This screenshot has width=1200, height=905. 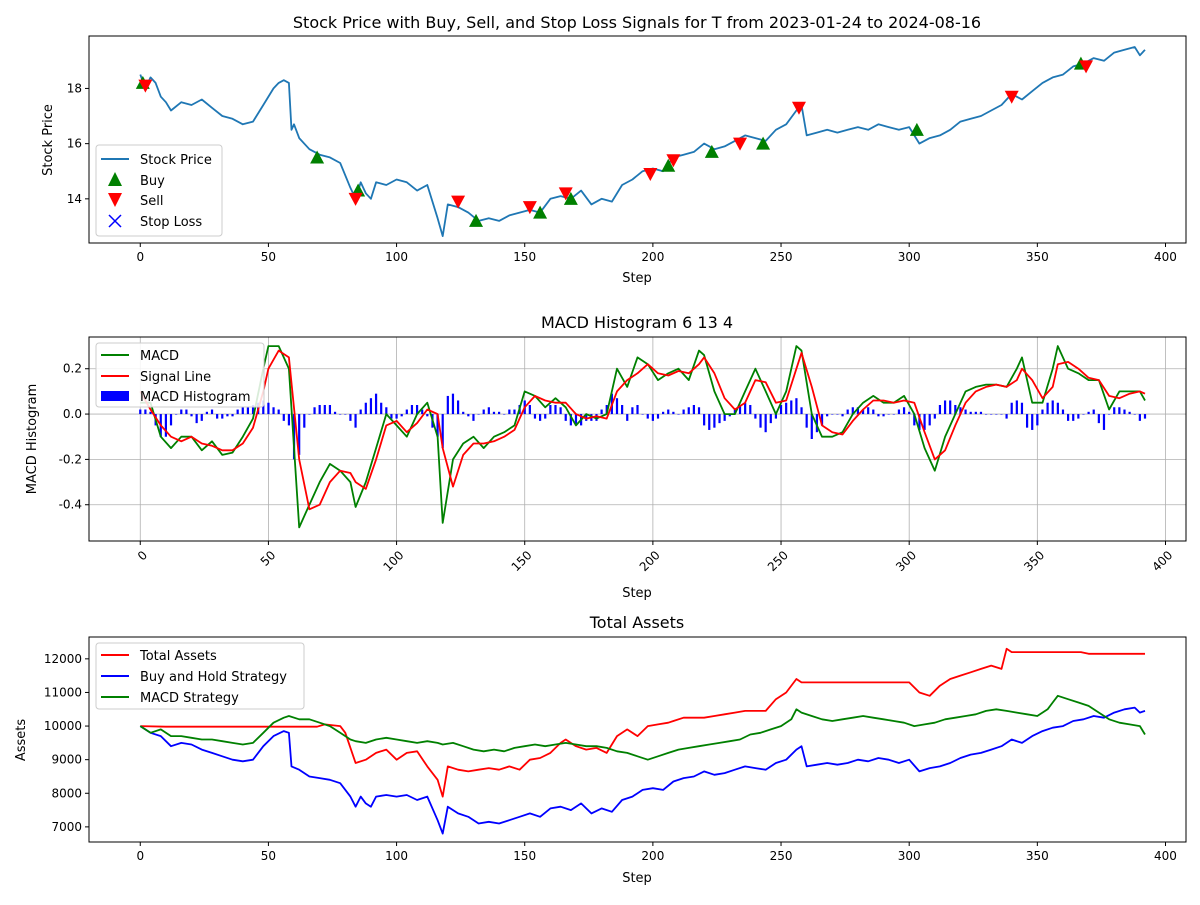 What do you see at coordinates (159, 356) in the screenshot?
I see `legend-macd-label: MACD` at bounding box center [159, 356].